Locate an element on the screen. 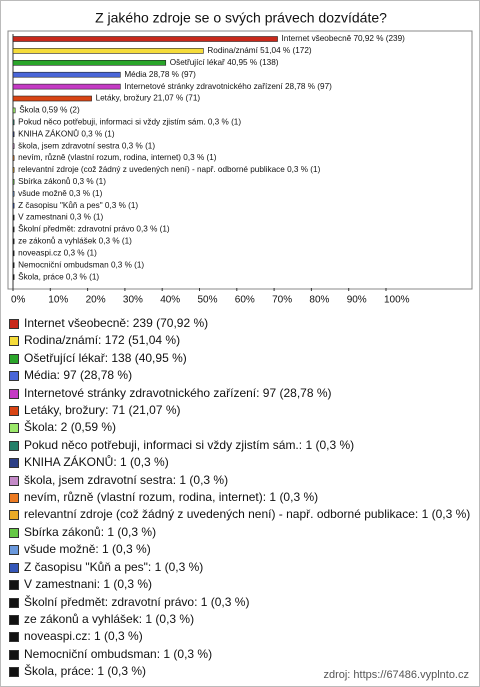  legend-item: Škola, práce: 1 (0,3 %) is located at coordinates (240, 671).